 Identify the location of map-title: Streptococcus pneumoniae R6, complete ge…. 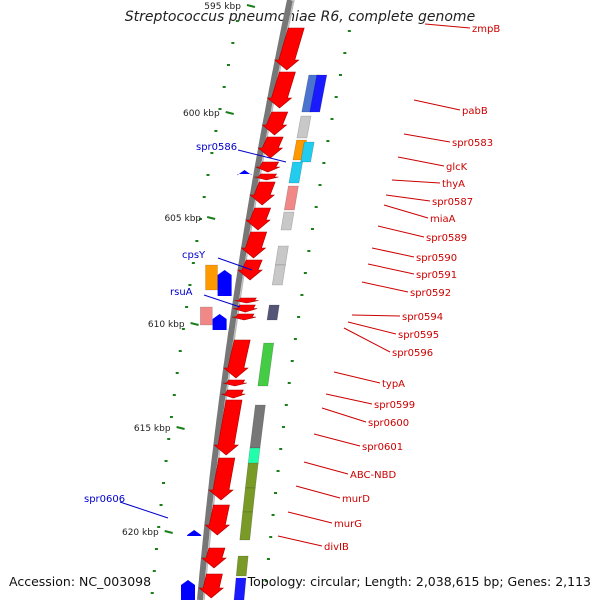
(300, 17).